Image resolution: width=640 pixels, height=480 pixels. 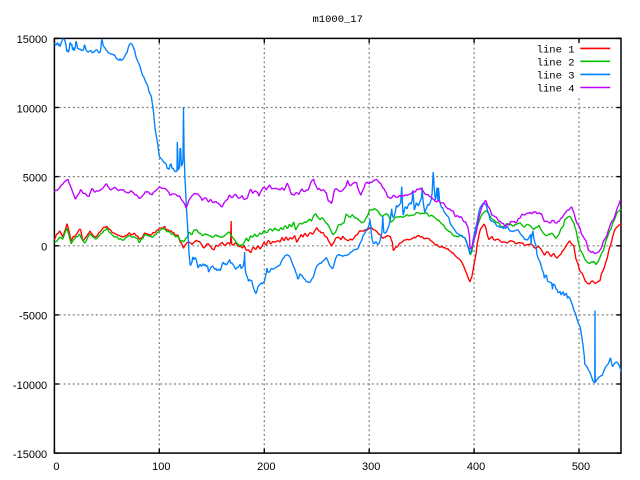 What do you see at coordinates (556, 51) in the screenshot?
I see `svg-text: line 1` at bounding box center [556, 51].